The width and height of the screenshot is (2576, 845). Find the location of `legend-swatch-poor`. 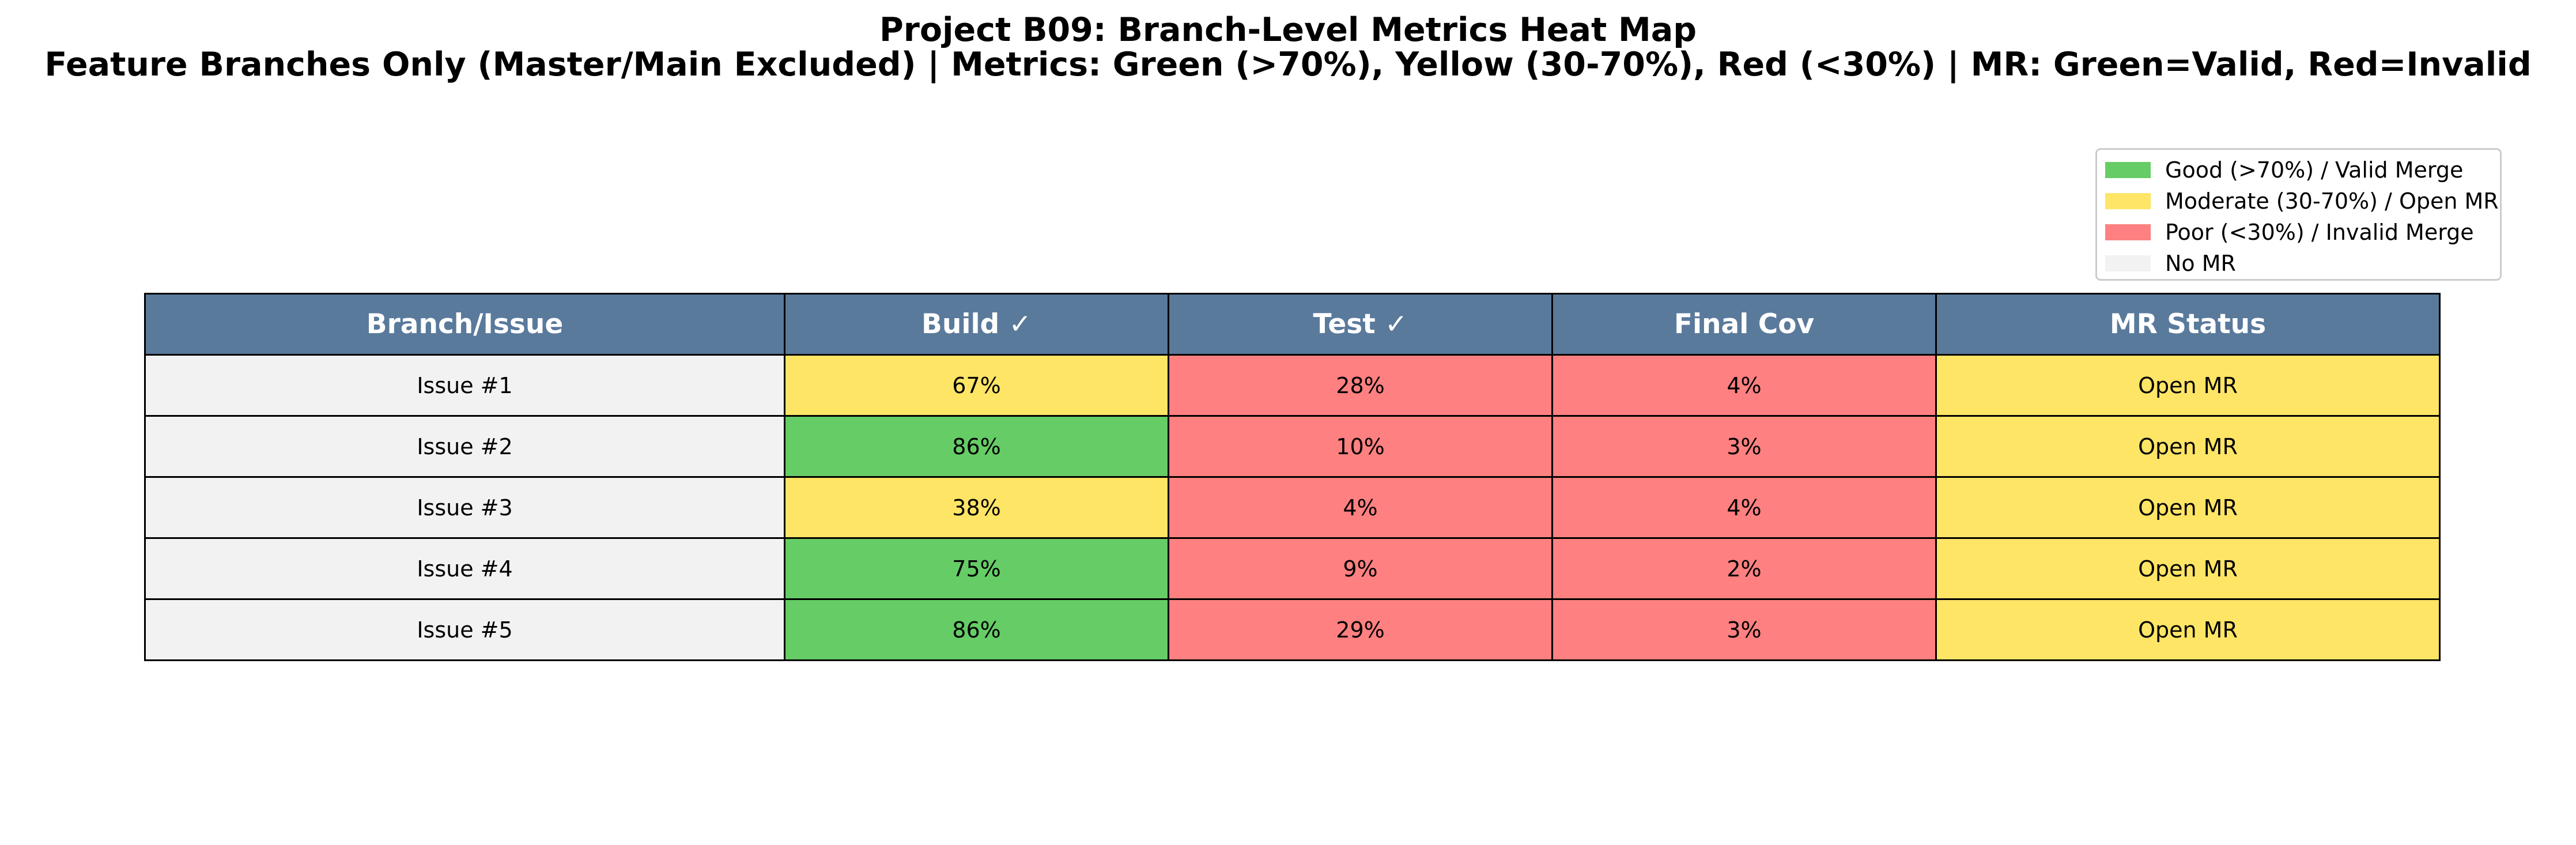

legend-swatch-poor is located at coordinates (2128, 232).